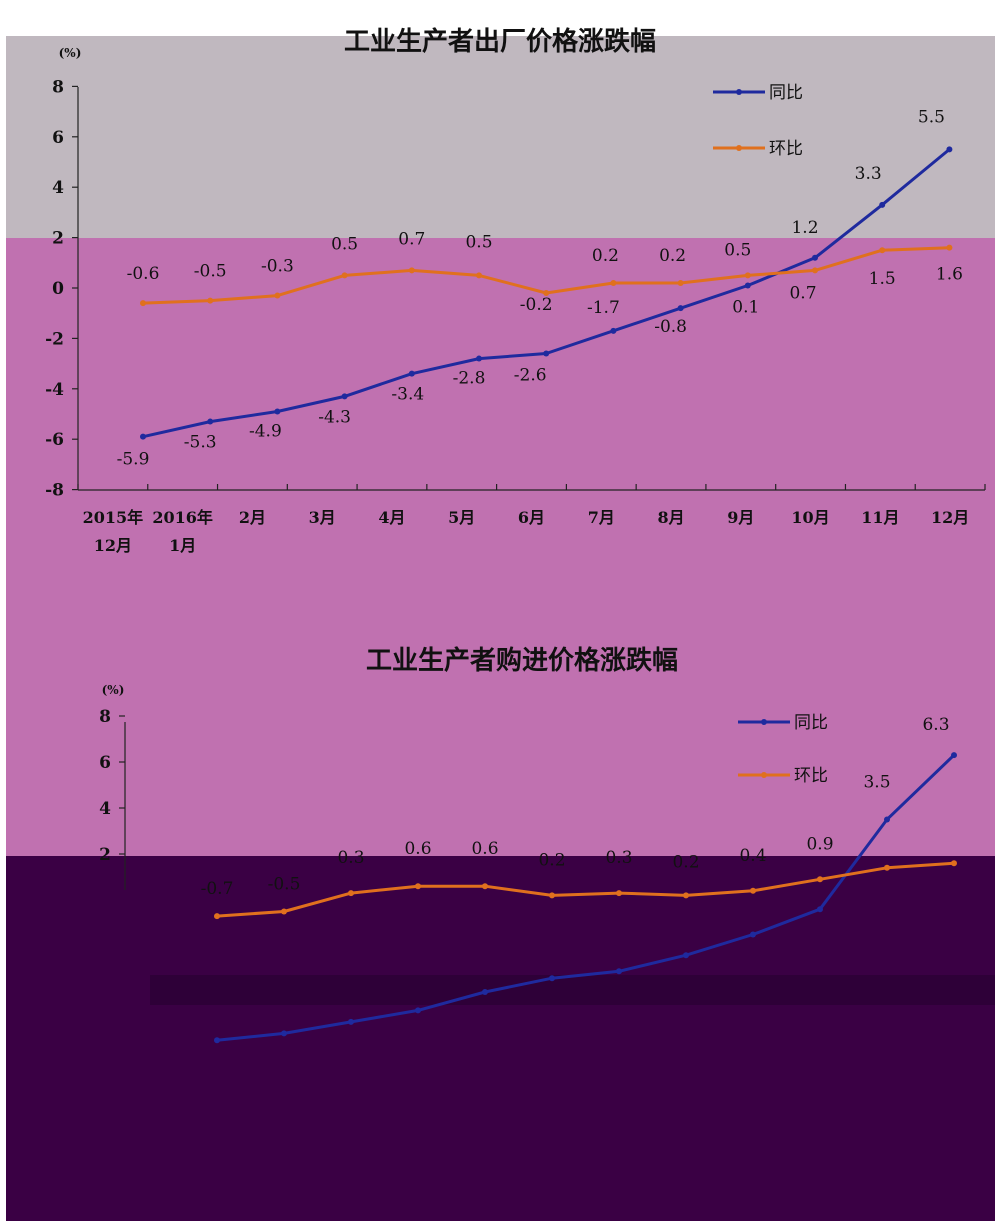 This screenshot has height=1225, width=995. Describe the element at coordinates (58, 87) in the screenshot. I see `chart1-y-tick-label: 8` at that location.